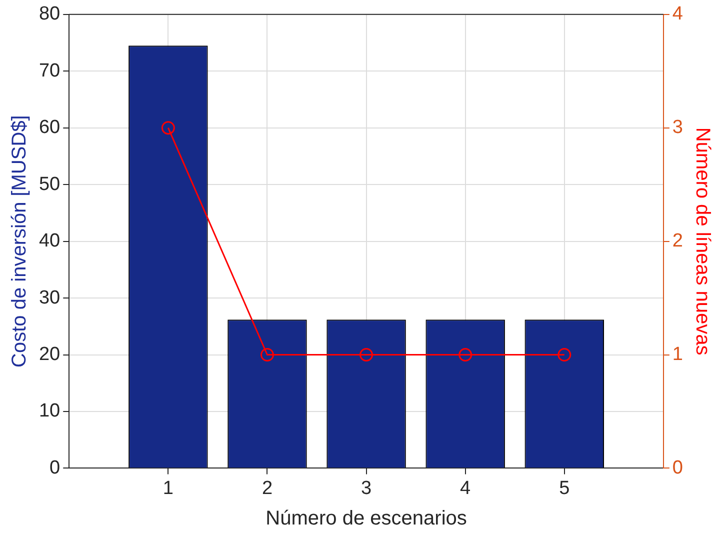  Describe the element at coordinates (49, 241) in the screenshot. I see `y-tick-label: 40` at that location.